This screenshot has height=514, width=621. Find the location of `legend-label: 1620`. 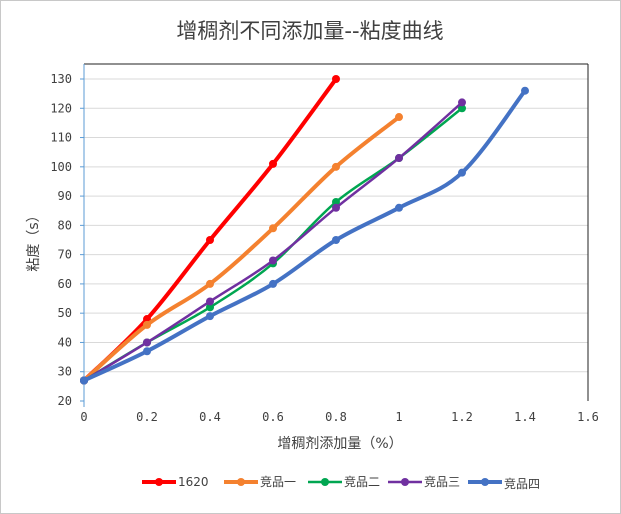

legend-label: 1620 is located at coordinates (193, 482).